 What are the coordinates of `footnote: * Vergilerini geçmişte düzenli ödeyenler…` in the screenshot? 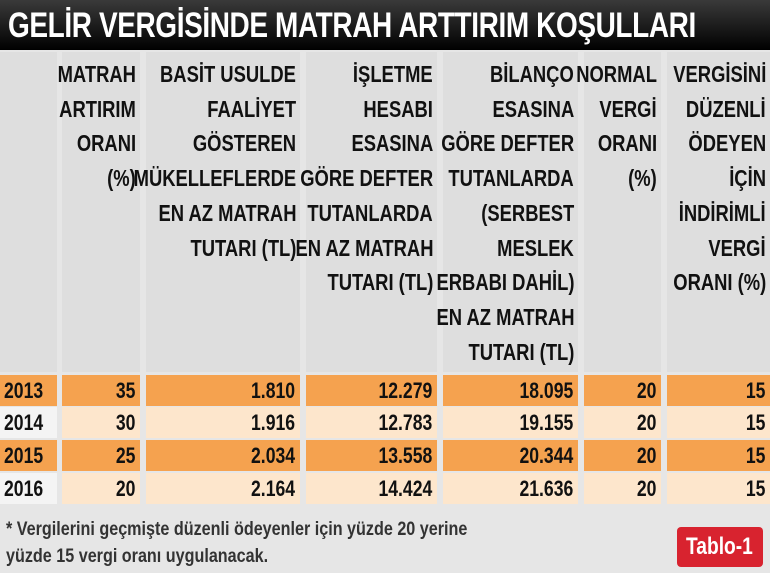 It's located at (237, 529).